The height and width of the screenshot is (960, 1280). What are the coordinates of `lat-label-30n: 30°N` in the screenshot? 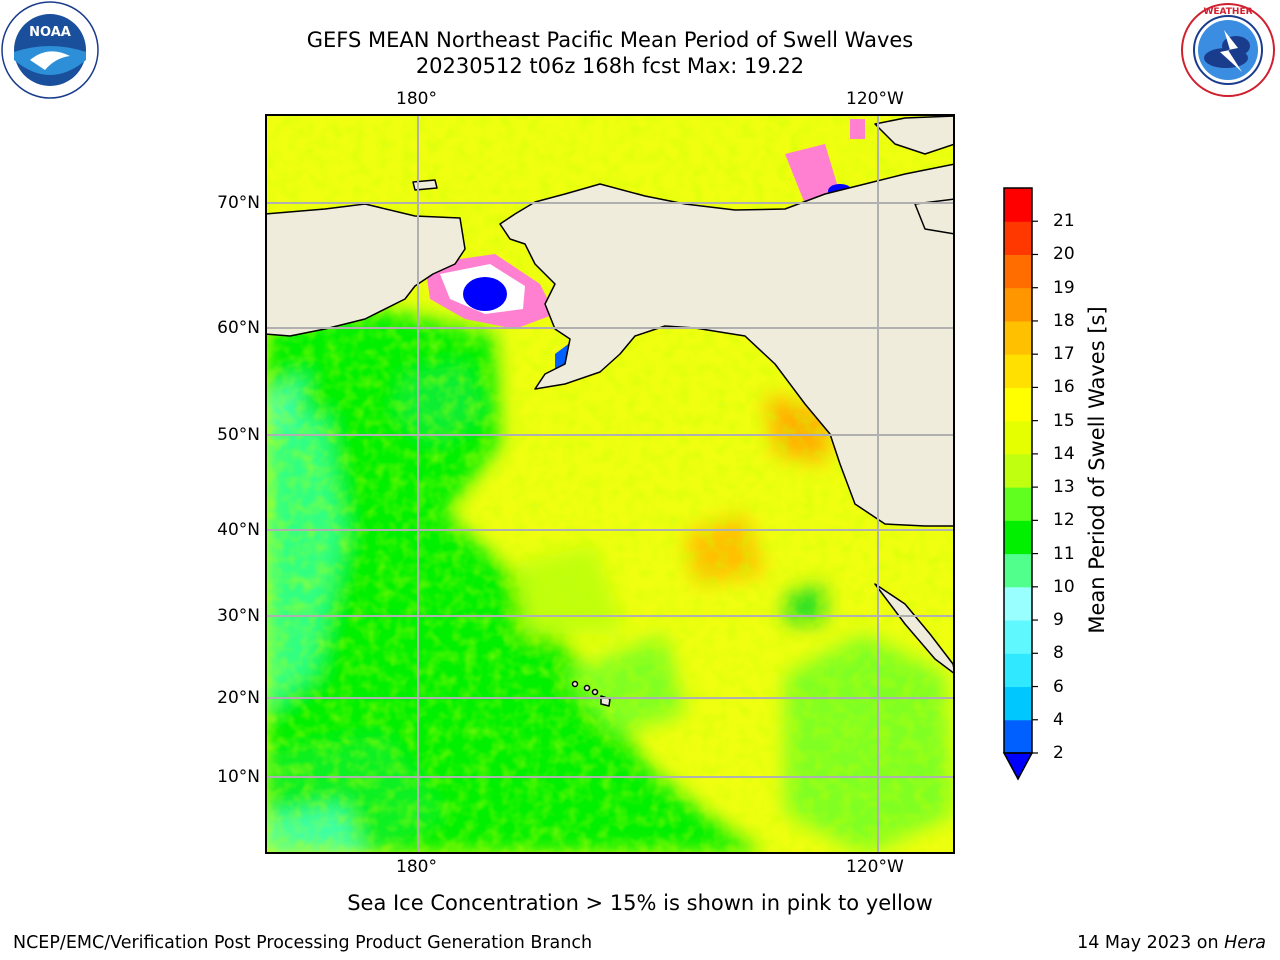 It's located at (238, 616).